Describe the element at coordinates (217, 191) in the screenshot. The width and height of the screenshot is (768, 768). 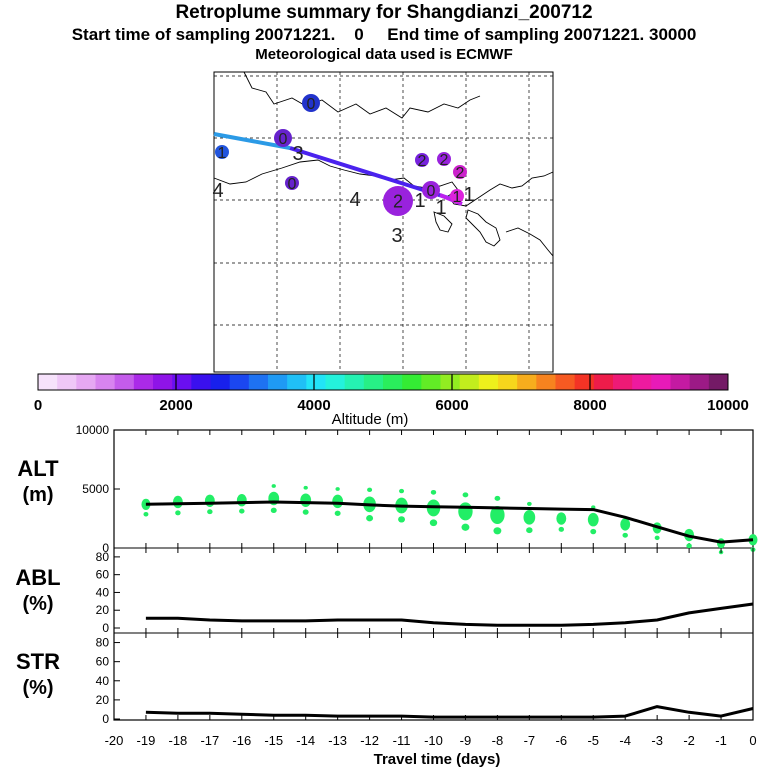
I see `map-cluster-label: 4` at that location.